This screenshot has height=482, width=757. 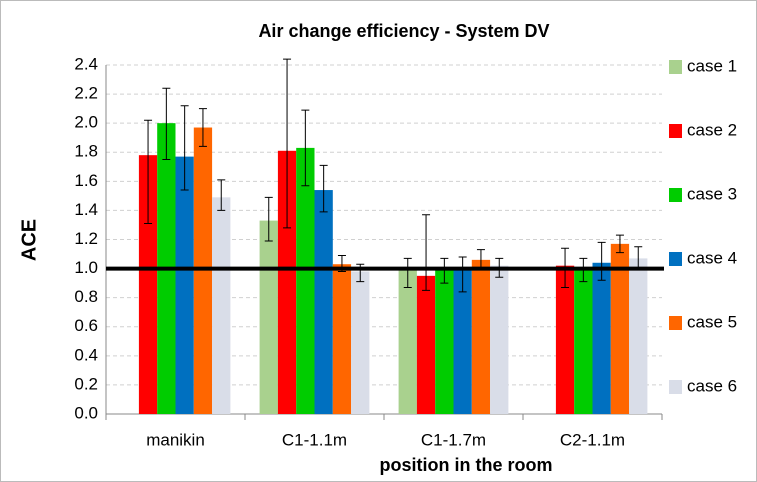 What do you see at coordinates (86, 93) in the screenshot?
I see `y-tick-label: 2.2` at bounding box center [86, 93].